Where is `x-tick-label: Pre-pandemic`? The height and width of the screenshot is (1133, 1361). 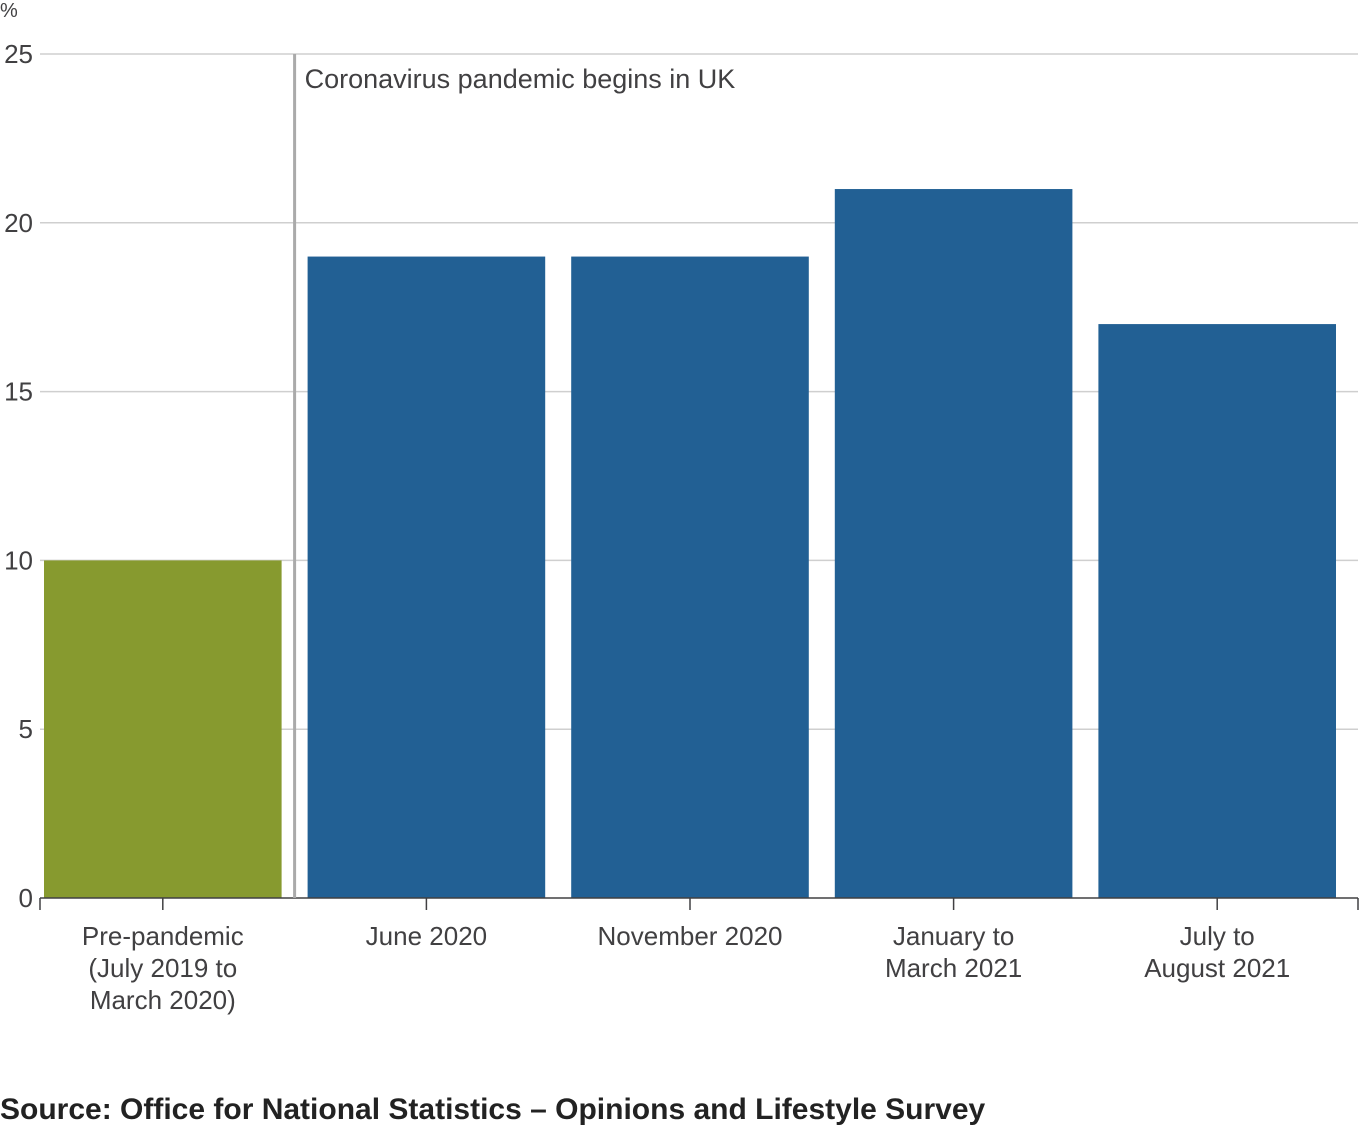 x-tick-label: Pre-pandemic is located at coordinates (163, 936).